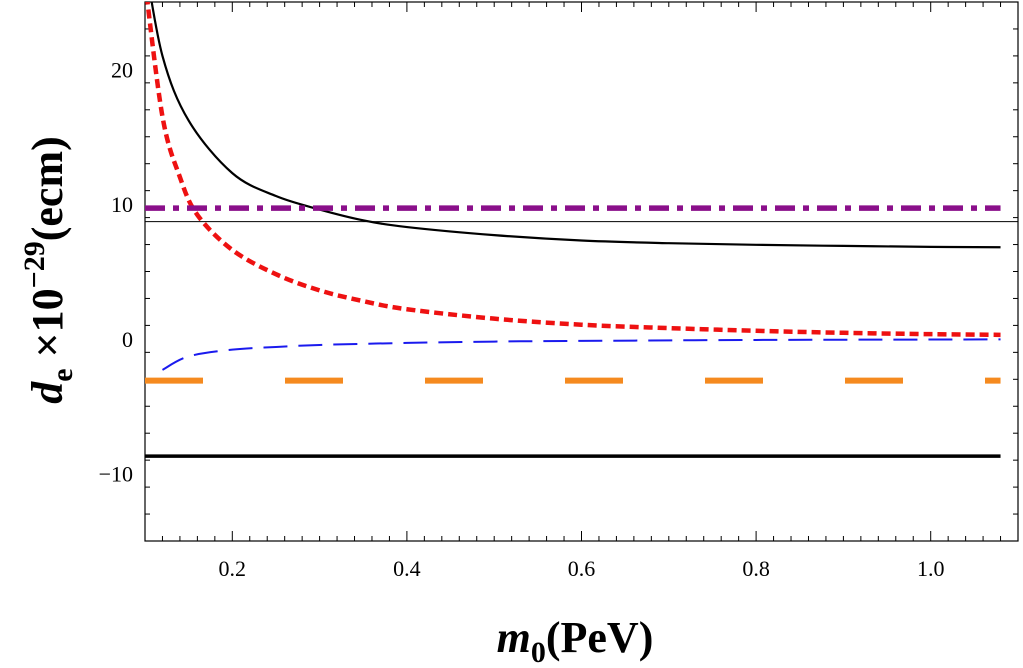 The width and height of the screenshot is (1023, 668). What do you see at coordinates (233, 568) in the screenshot?
I see `x-tick-label: 0.2` at bounding box center [233, 568].